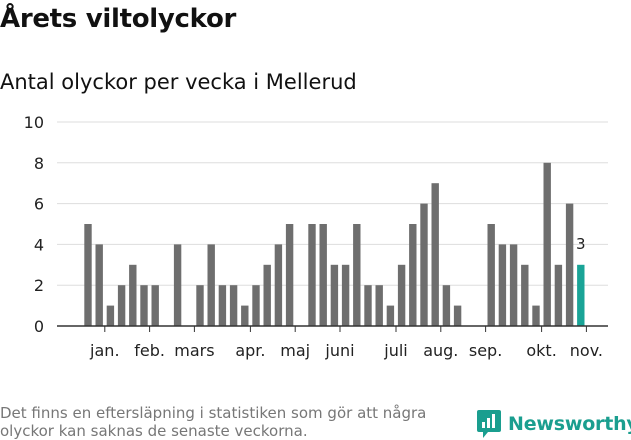 The width and height of the screenshot is (631, 440). What do you see at coordinates (178, 82) in the screenshot?
I see `chart-subtitle: Antal olyckor per vecka i Mellerud` at bounding box center [178, 82].